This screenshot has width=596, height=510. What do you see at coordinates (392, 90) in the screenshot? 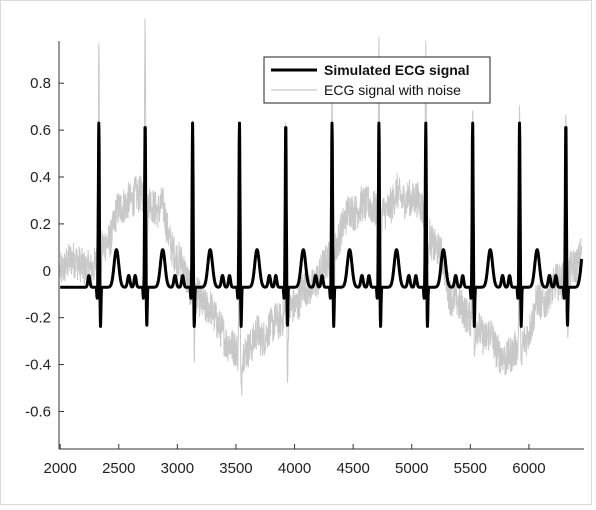
I see `legend-label-noisy: ECG signal with noise` at bounding box center [392, 90].